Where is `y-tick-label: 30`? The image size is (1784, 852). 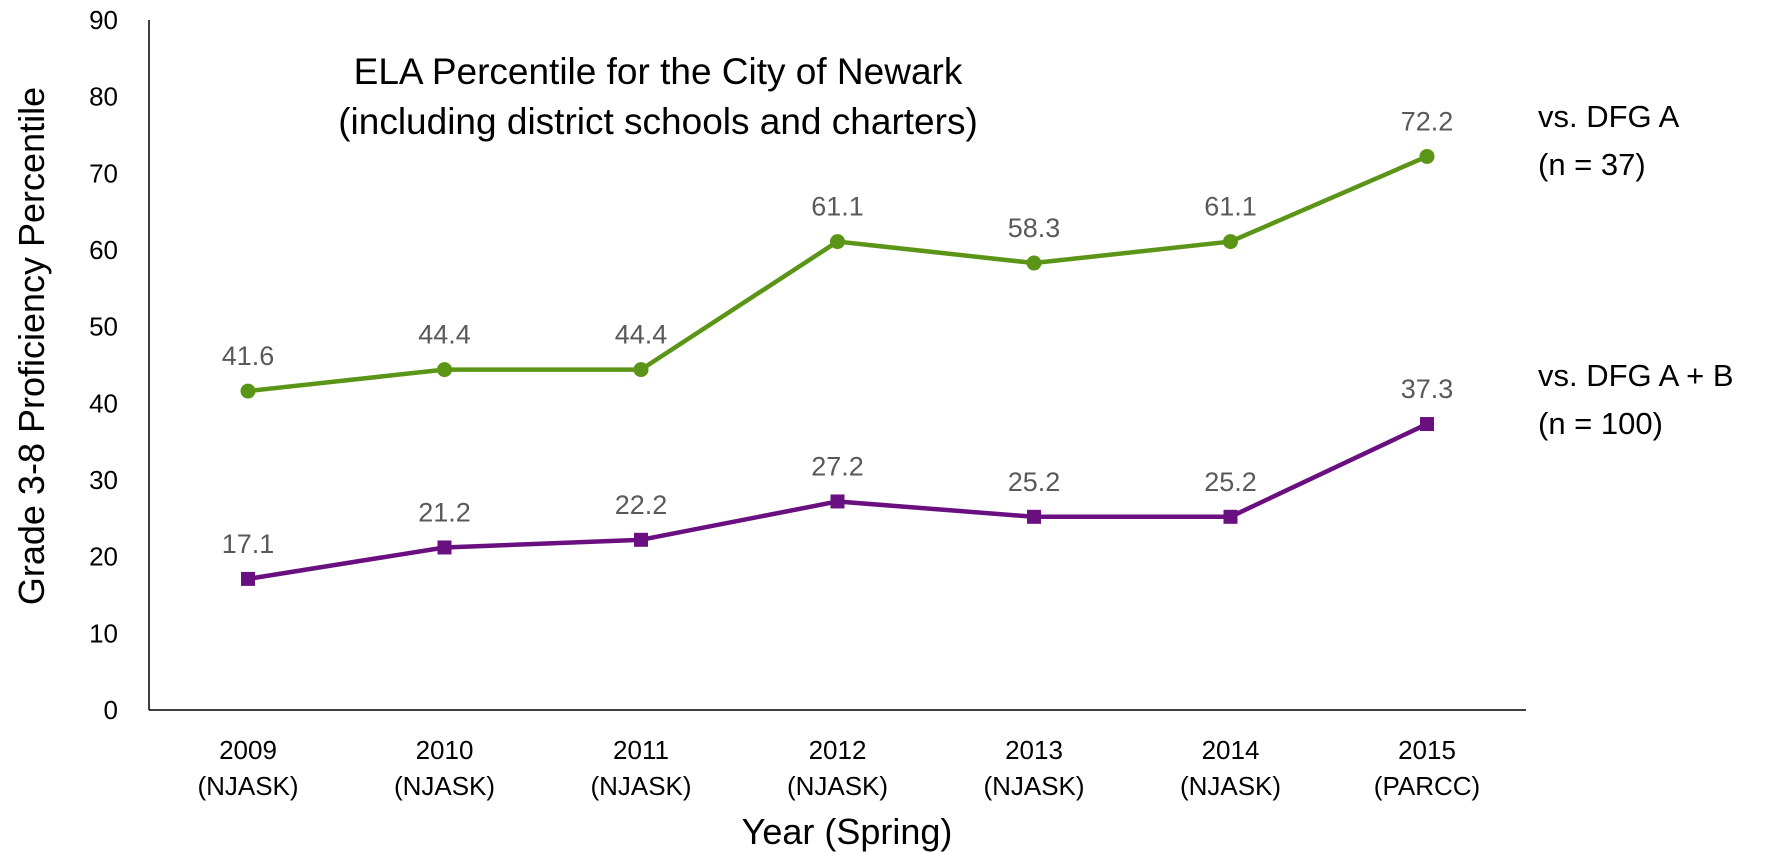 y-tick-label: 30 is located at coordinates (103, 480).